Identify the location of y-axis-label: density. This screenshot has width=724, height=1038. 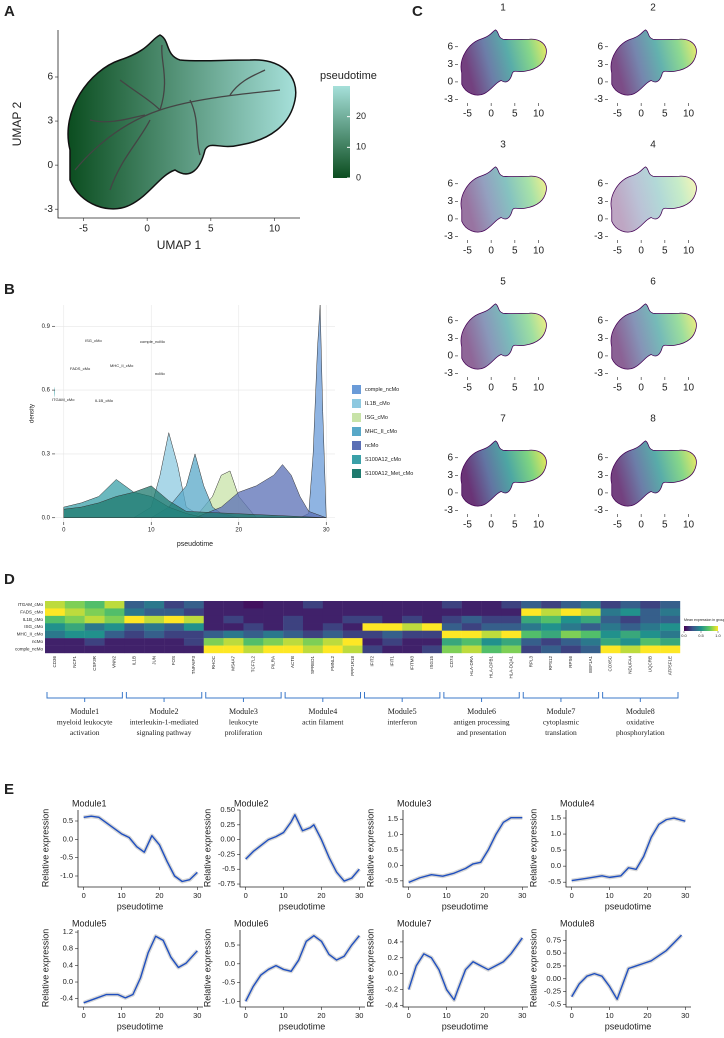
(33, 413).